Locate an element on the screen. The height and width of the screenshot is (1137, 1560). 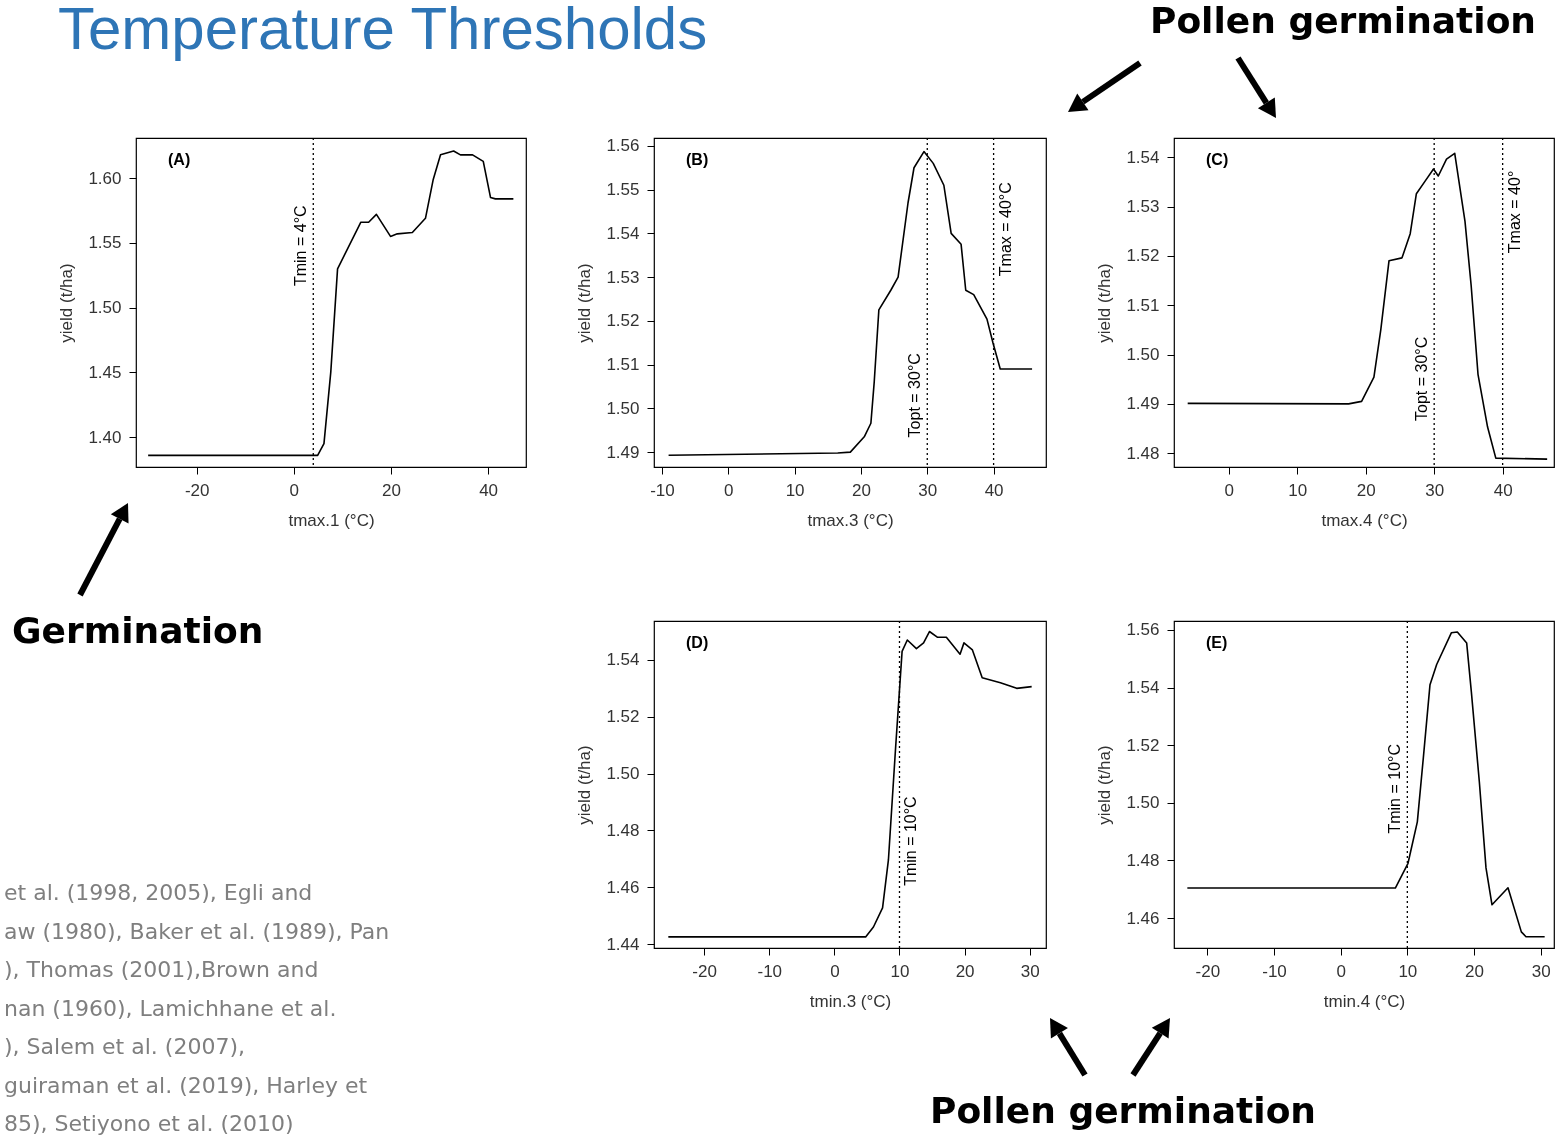
text: et al. (1998, 2005), Egli and aw (1980), Baker et al. (1989), Pan ), Thomas (2001),Brown and nan (1960), Lamichhane et al. ), Salem et al. (2007), guiraman et al. (2019), Harley et 85), Setiyono et al. (2010) is located at coordinates (197, 1008).